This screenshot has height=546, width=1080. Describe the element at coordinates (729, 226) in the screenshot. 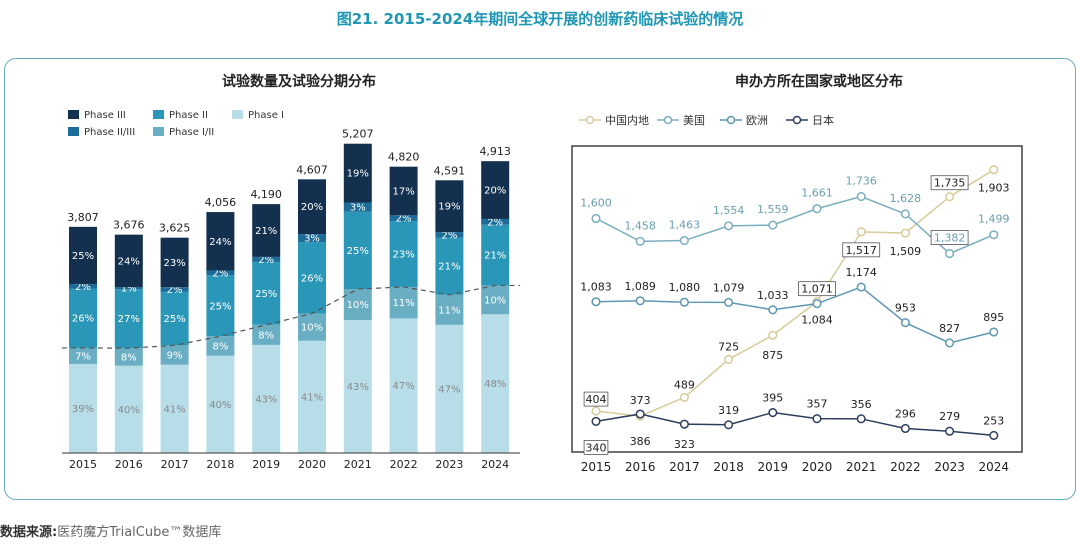

I see `point-usa-2018` at that location.